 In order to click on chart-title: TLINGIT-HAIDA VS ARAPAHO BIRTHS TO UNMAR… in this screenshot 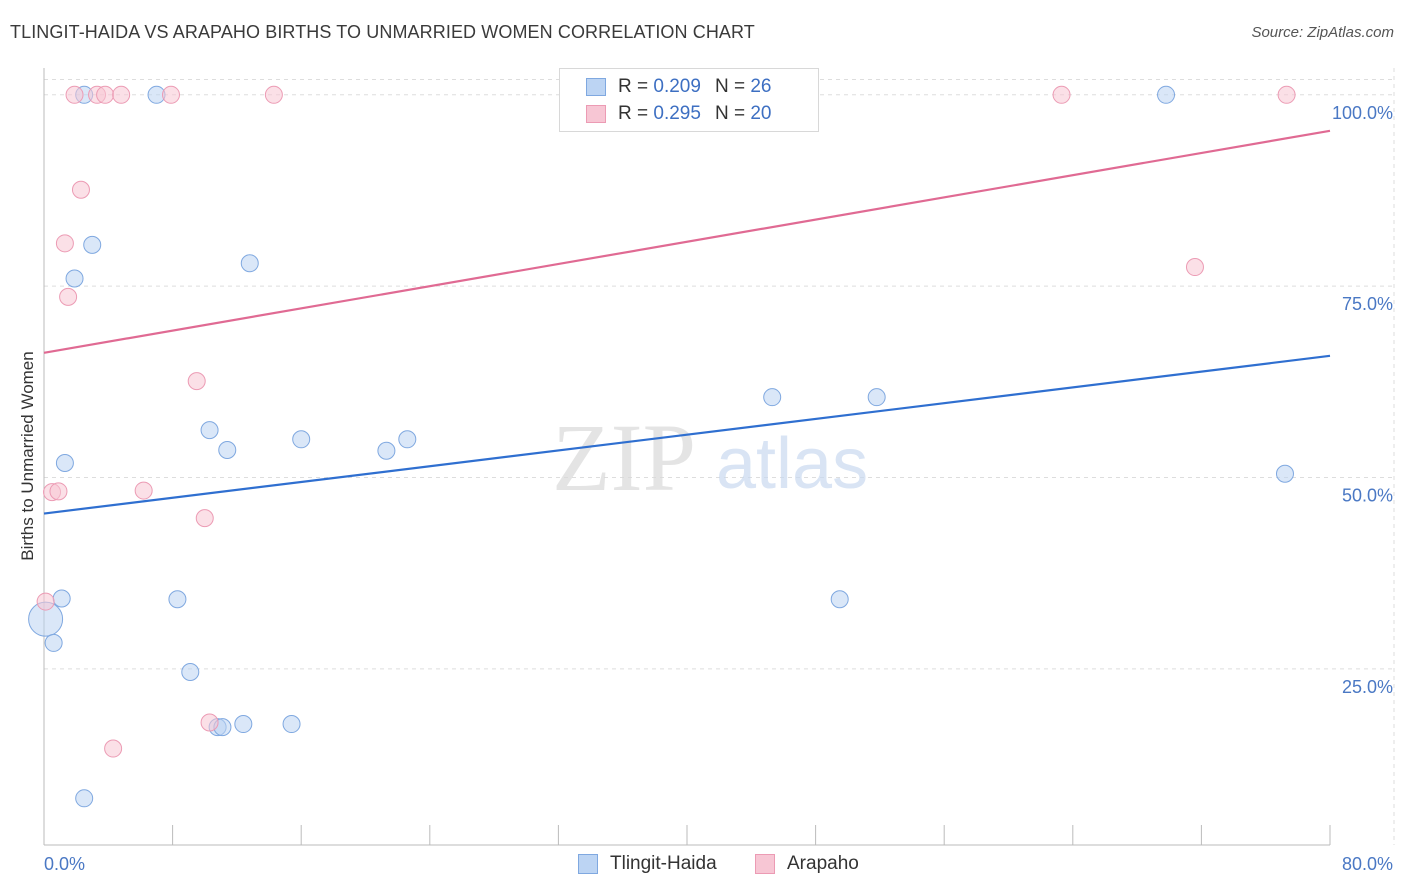, I will do `click(382, 32)`.